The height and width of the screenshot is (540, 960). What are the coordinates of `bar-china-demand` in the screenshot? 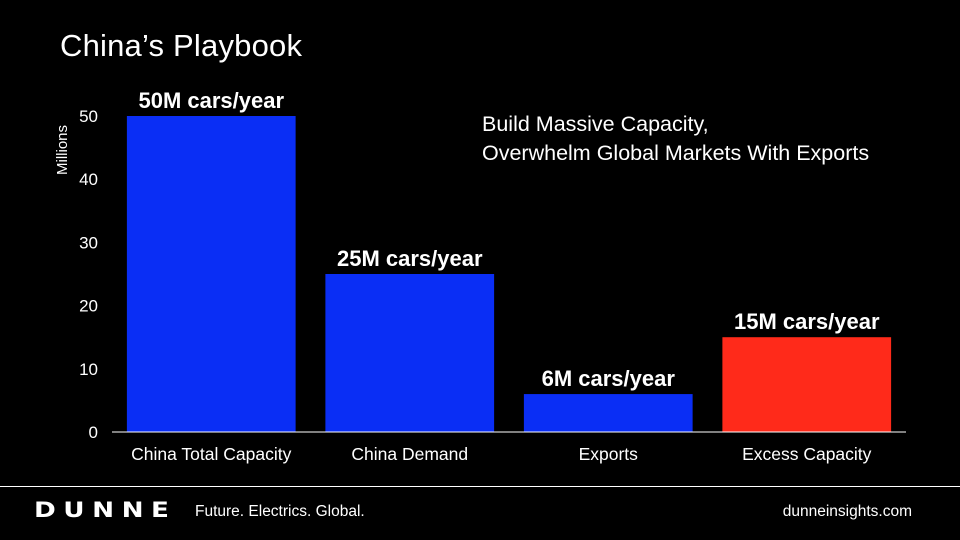 It's located at (410, 353).